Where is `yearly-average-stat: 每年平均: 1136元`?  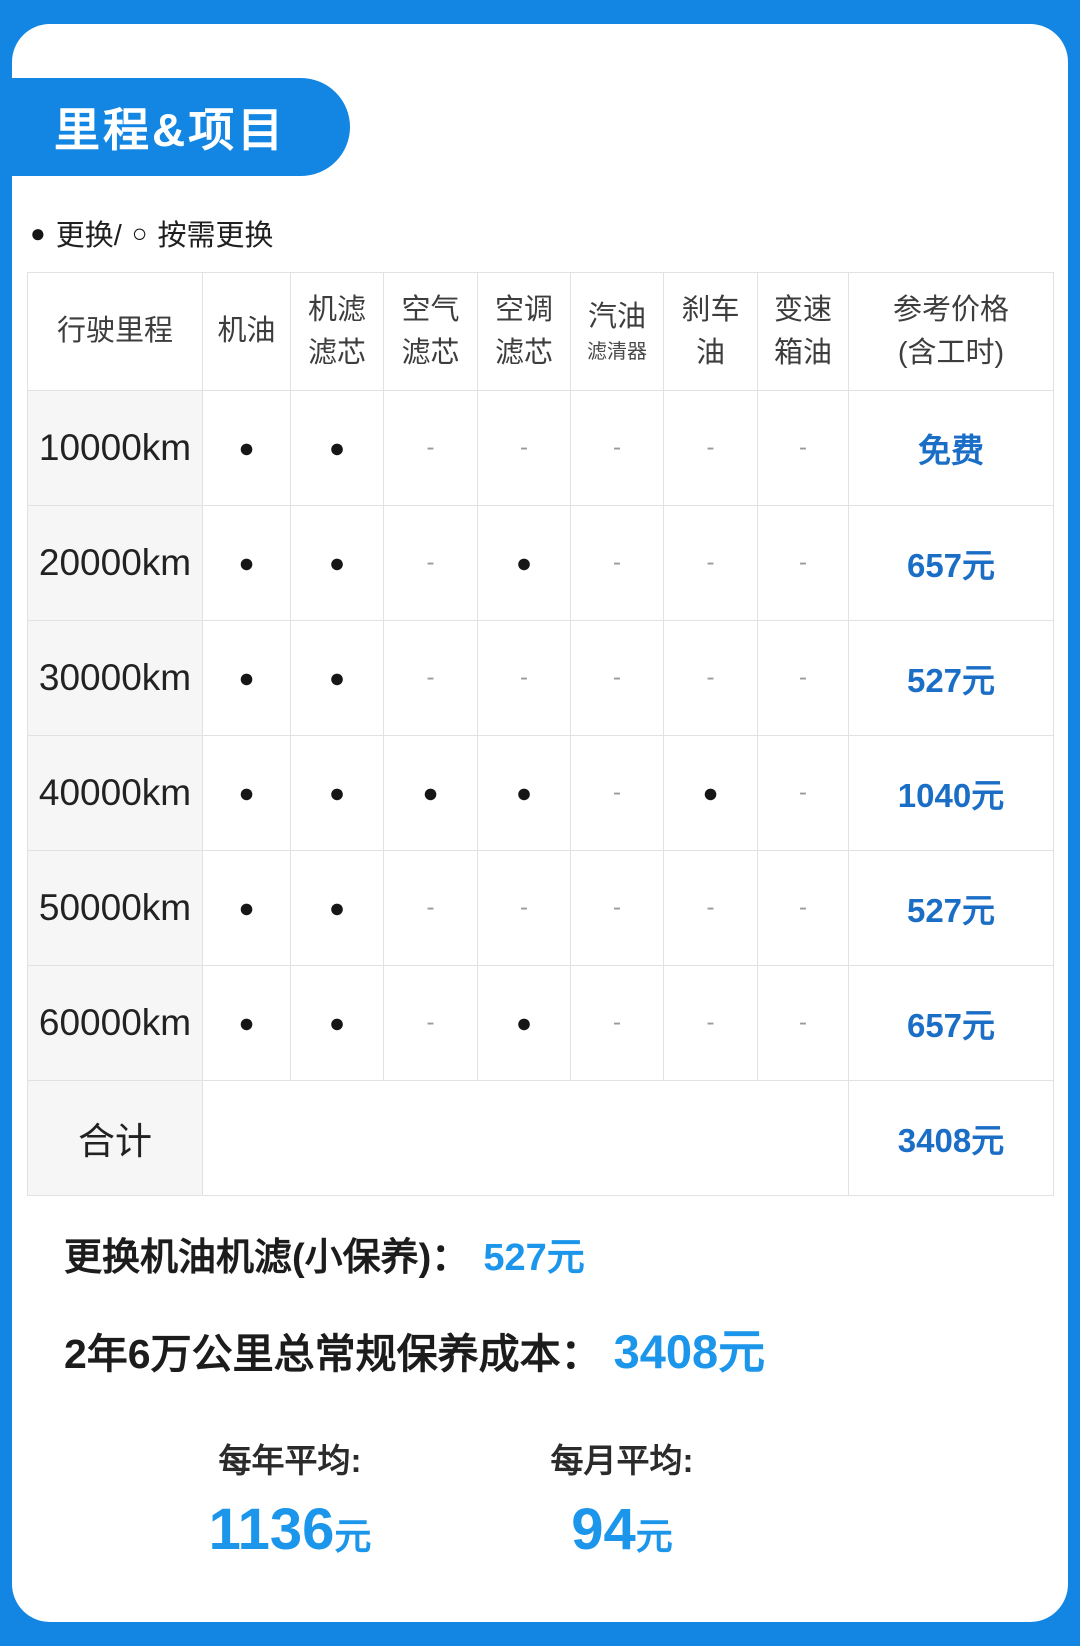 yearly-average-stat: 每年平均: 1136元 is located at coordinates (290, 1498).